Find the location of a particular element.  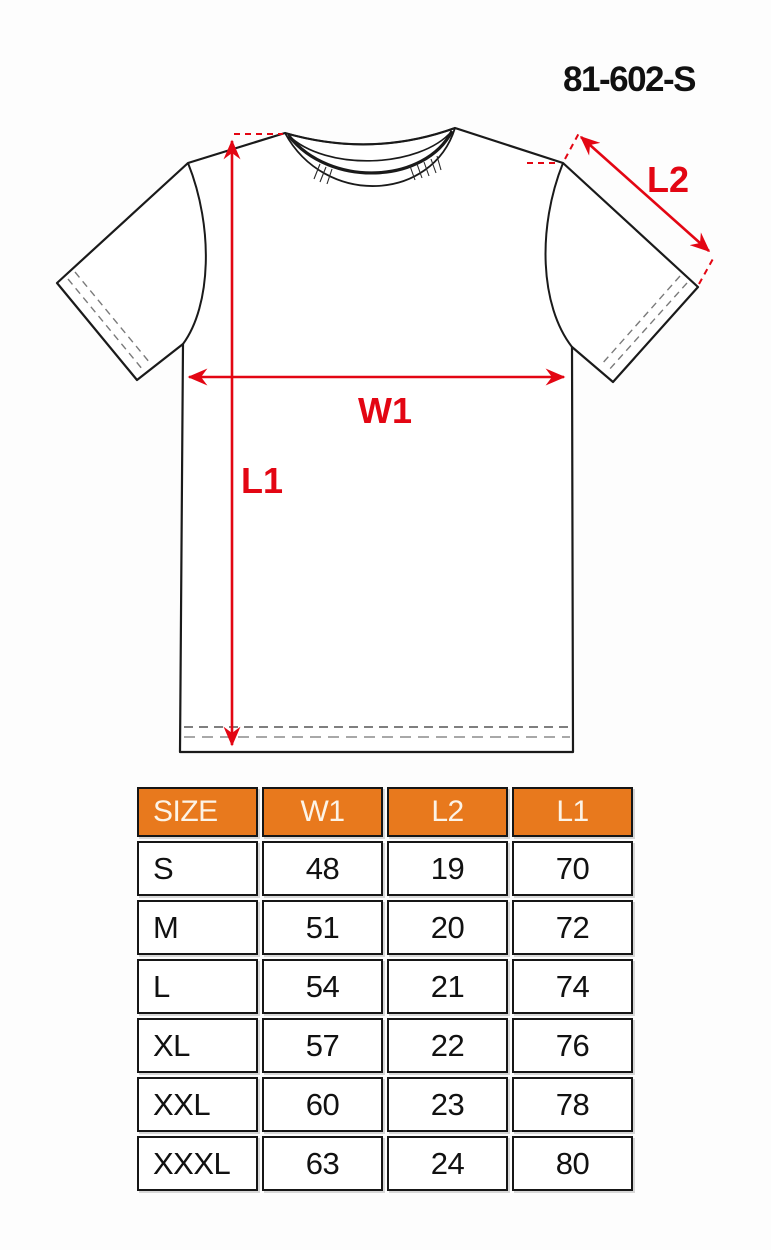

column-header-l2: L2 is located at coordinates (447, 812).